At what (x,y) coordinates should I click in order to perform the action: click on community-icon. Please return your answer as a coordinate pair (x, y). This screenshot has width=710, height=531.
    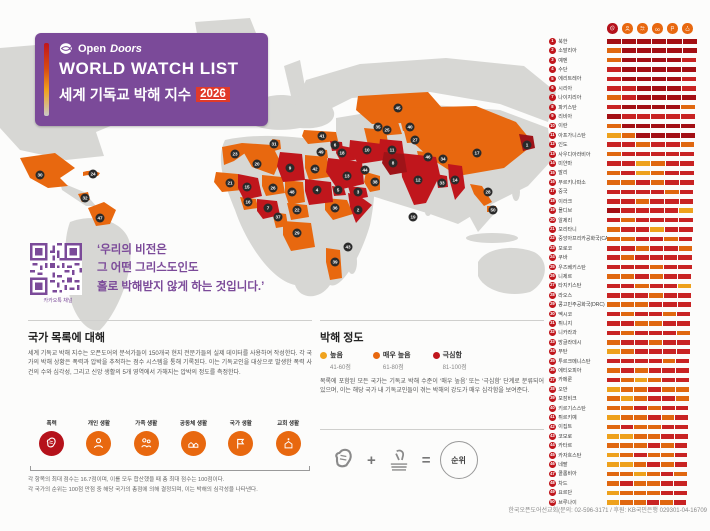
    Looking at the image, I should click on (194, 443).